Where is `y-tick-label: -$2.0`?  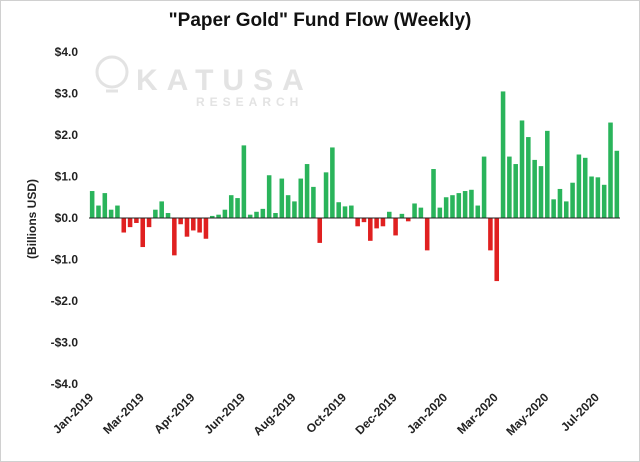
y-tick-label: -$2.0 is located at coordinates (65, 301).